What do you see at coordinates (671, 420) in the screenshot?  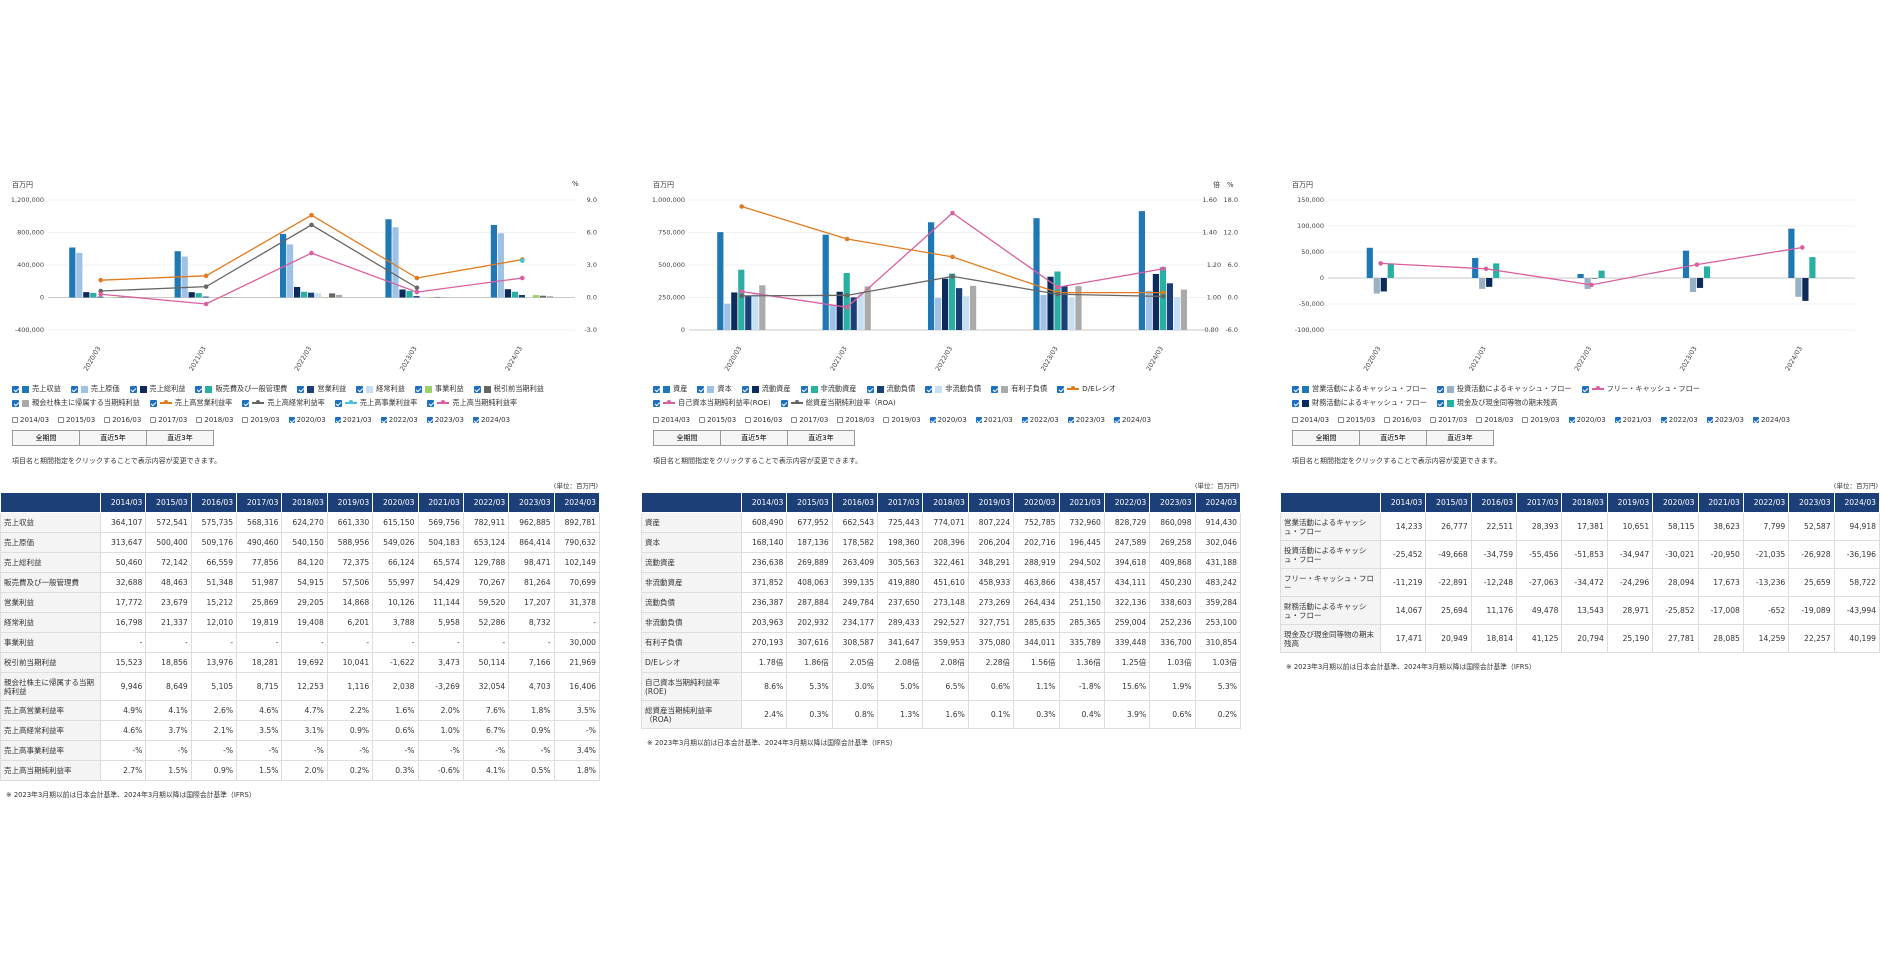 I see `period-option: 2014/03` at bounding box center [671, 420].